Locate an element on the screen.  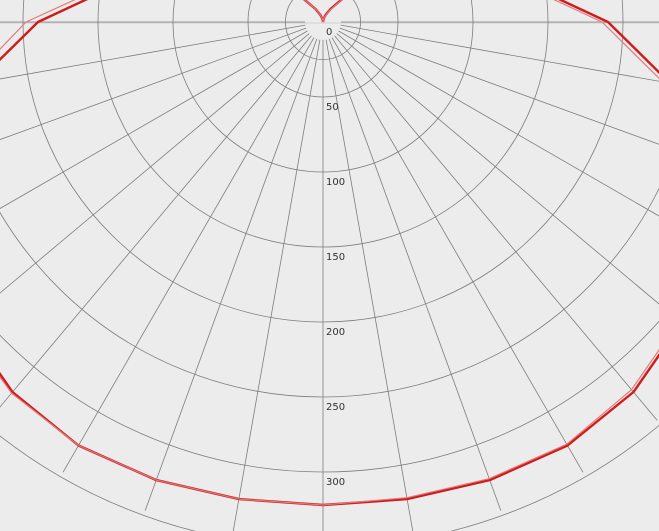
radial-tick-label-150: 150 is located at coordinates (335, 257).